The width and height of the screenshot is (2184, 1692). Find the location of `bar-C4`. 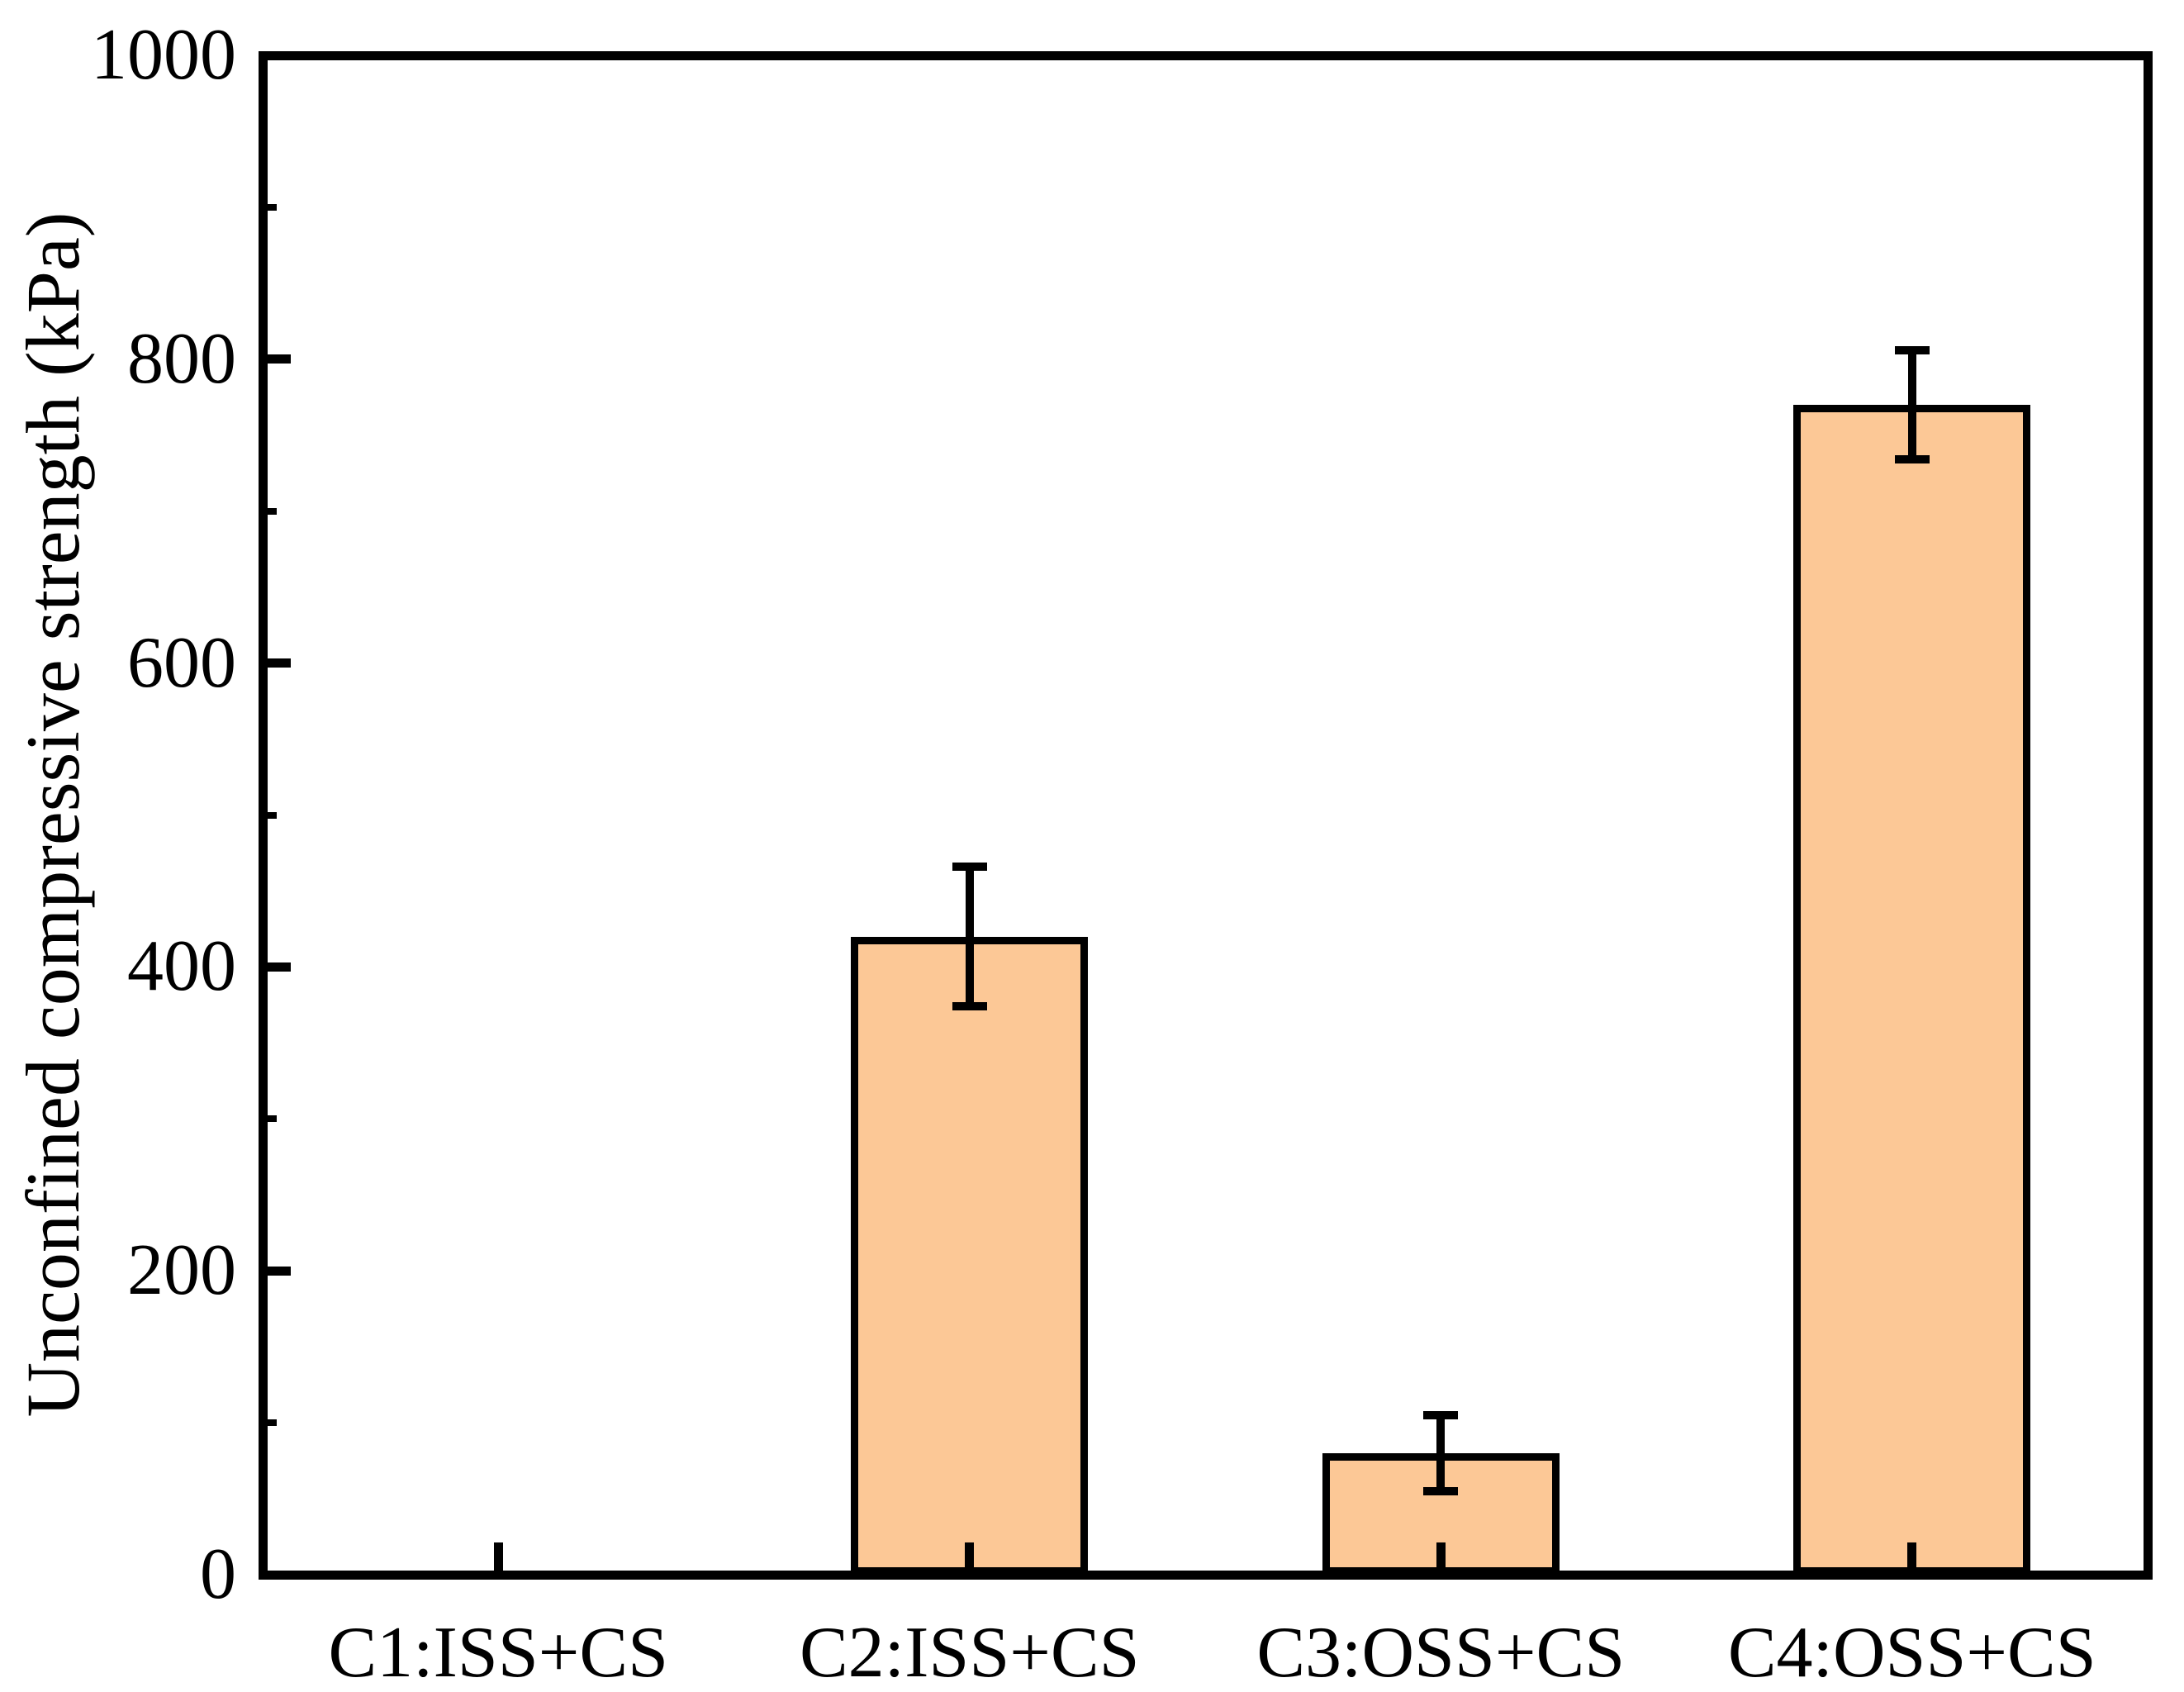

bar-C4 is located at coordinates (1912, 989).